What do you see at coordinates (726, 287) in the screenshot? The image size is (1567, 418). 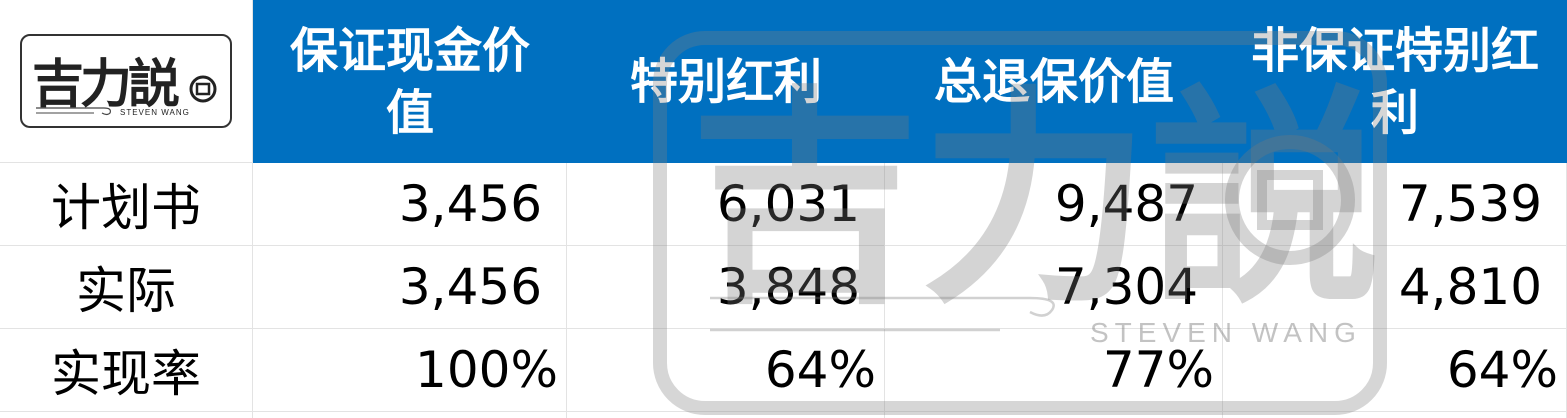 I see `table-cell: 3,848` at bounding box center [726, 287].